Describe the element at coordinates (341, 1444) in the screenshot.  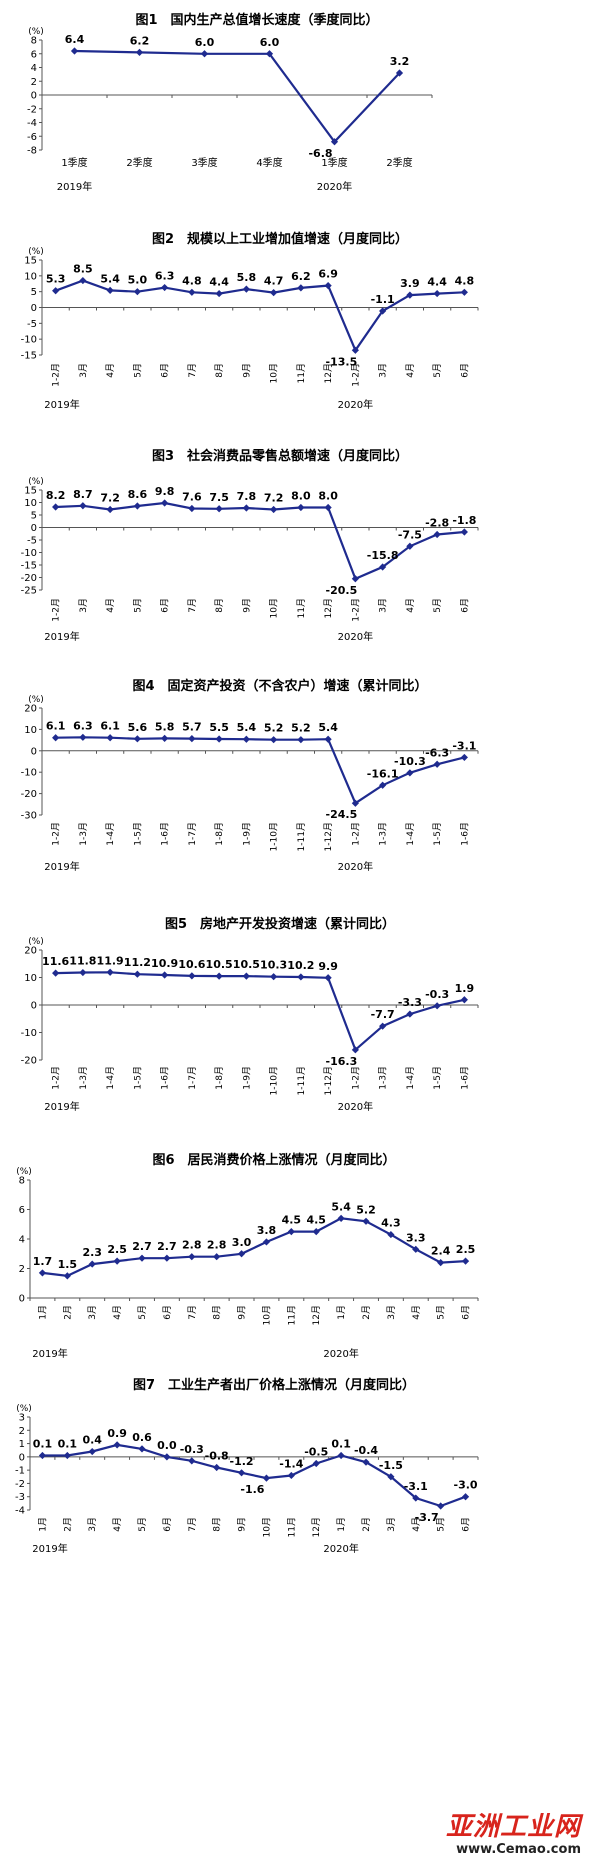
I see `data-label: 0.1` at that location.